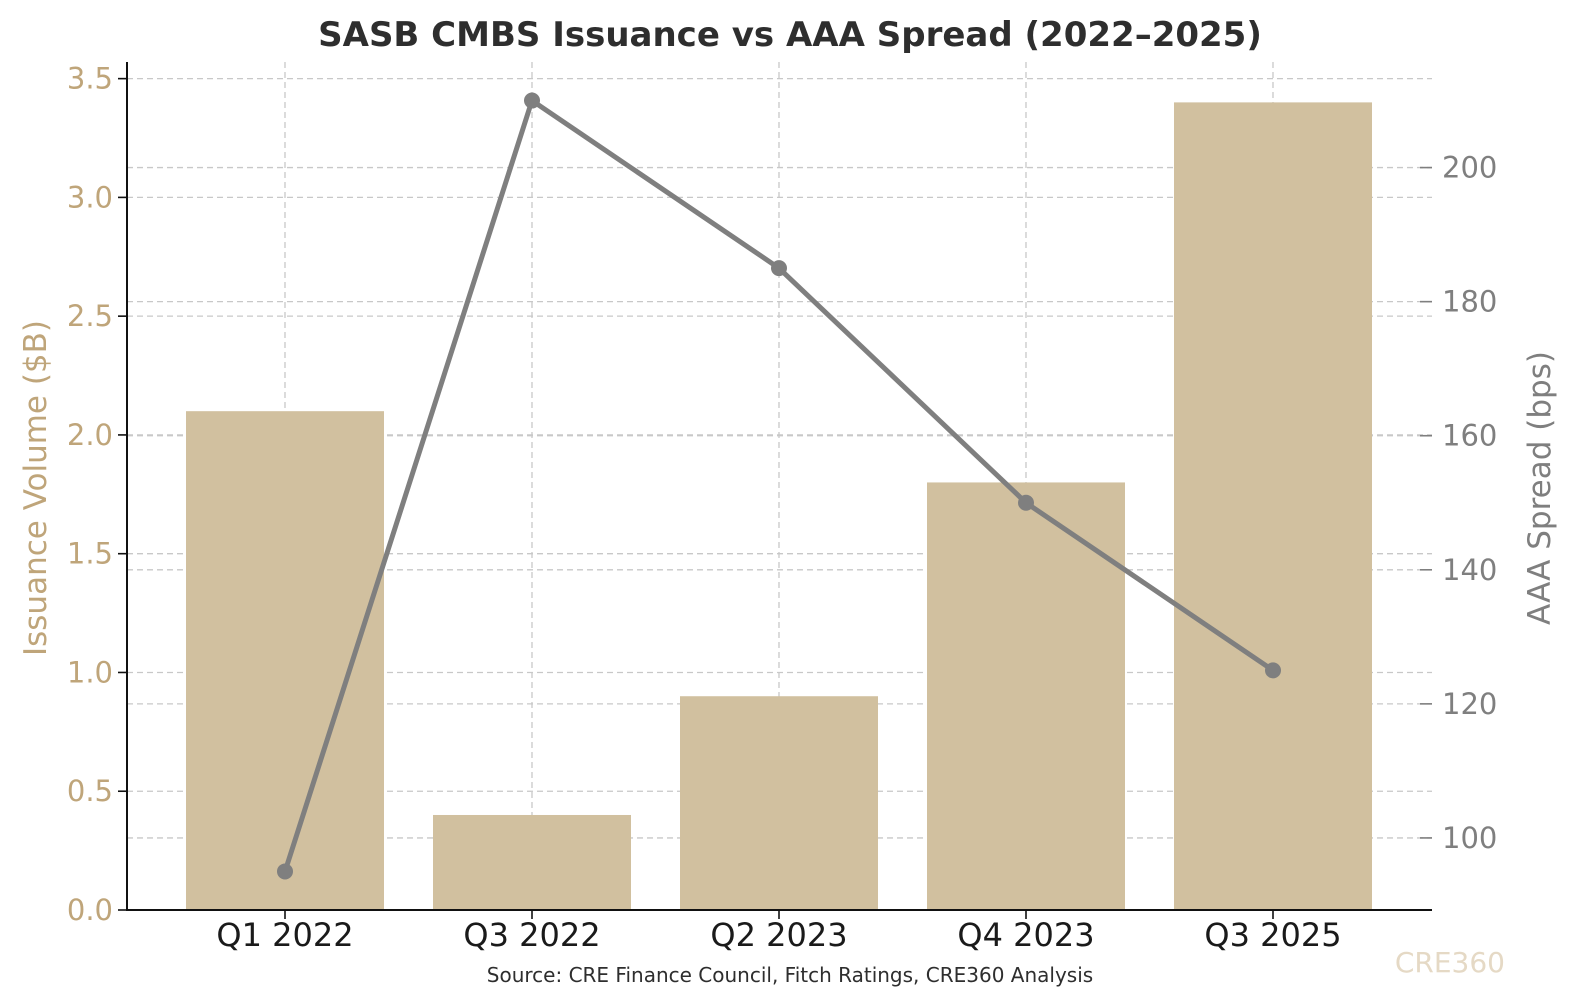  Describe the element at coordinates (90, 79) in the screenshot. I see `y-tick-left-label-7: 3.5` at that location.